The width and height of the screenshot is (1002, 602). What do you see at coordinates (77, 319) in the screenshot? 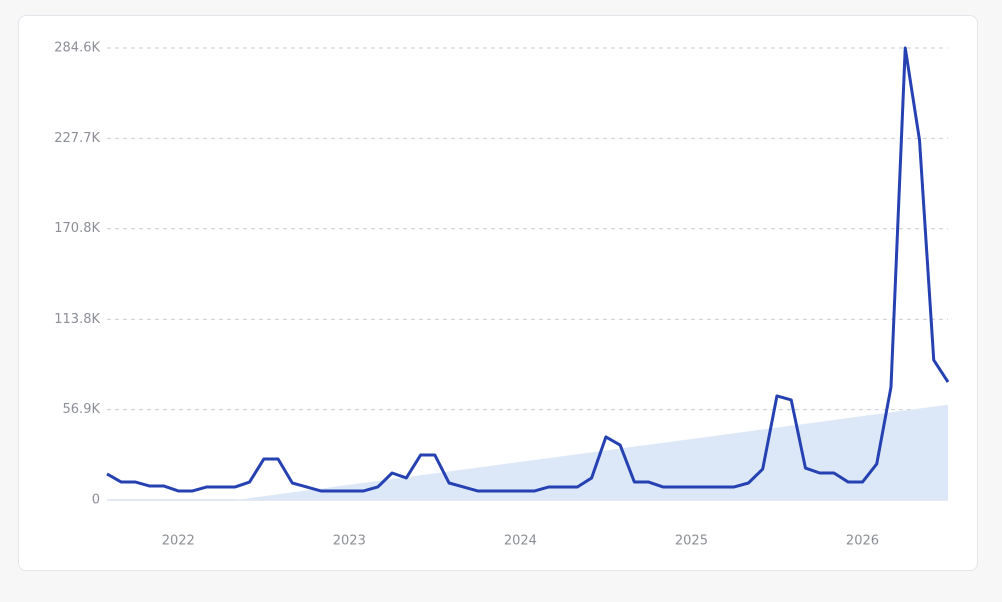
I see `y-tick-label: 113.8K` at bounding box center [77, 319].